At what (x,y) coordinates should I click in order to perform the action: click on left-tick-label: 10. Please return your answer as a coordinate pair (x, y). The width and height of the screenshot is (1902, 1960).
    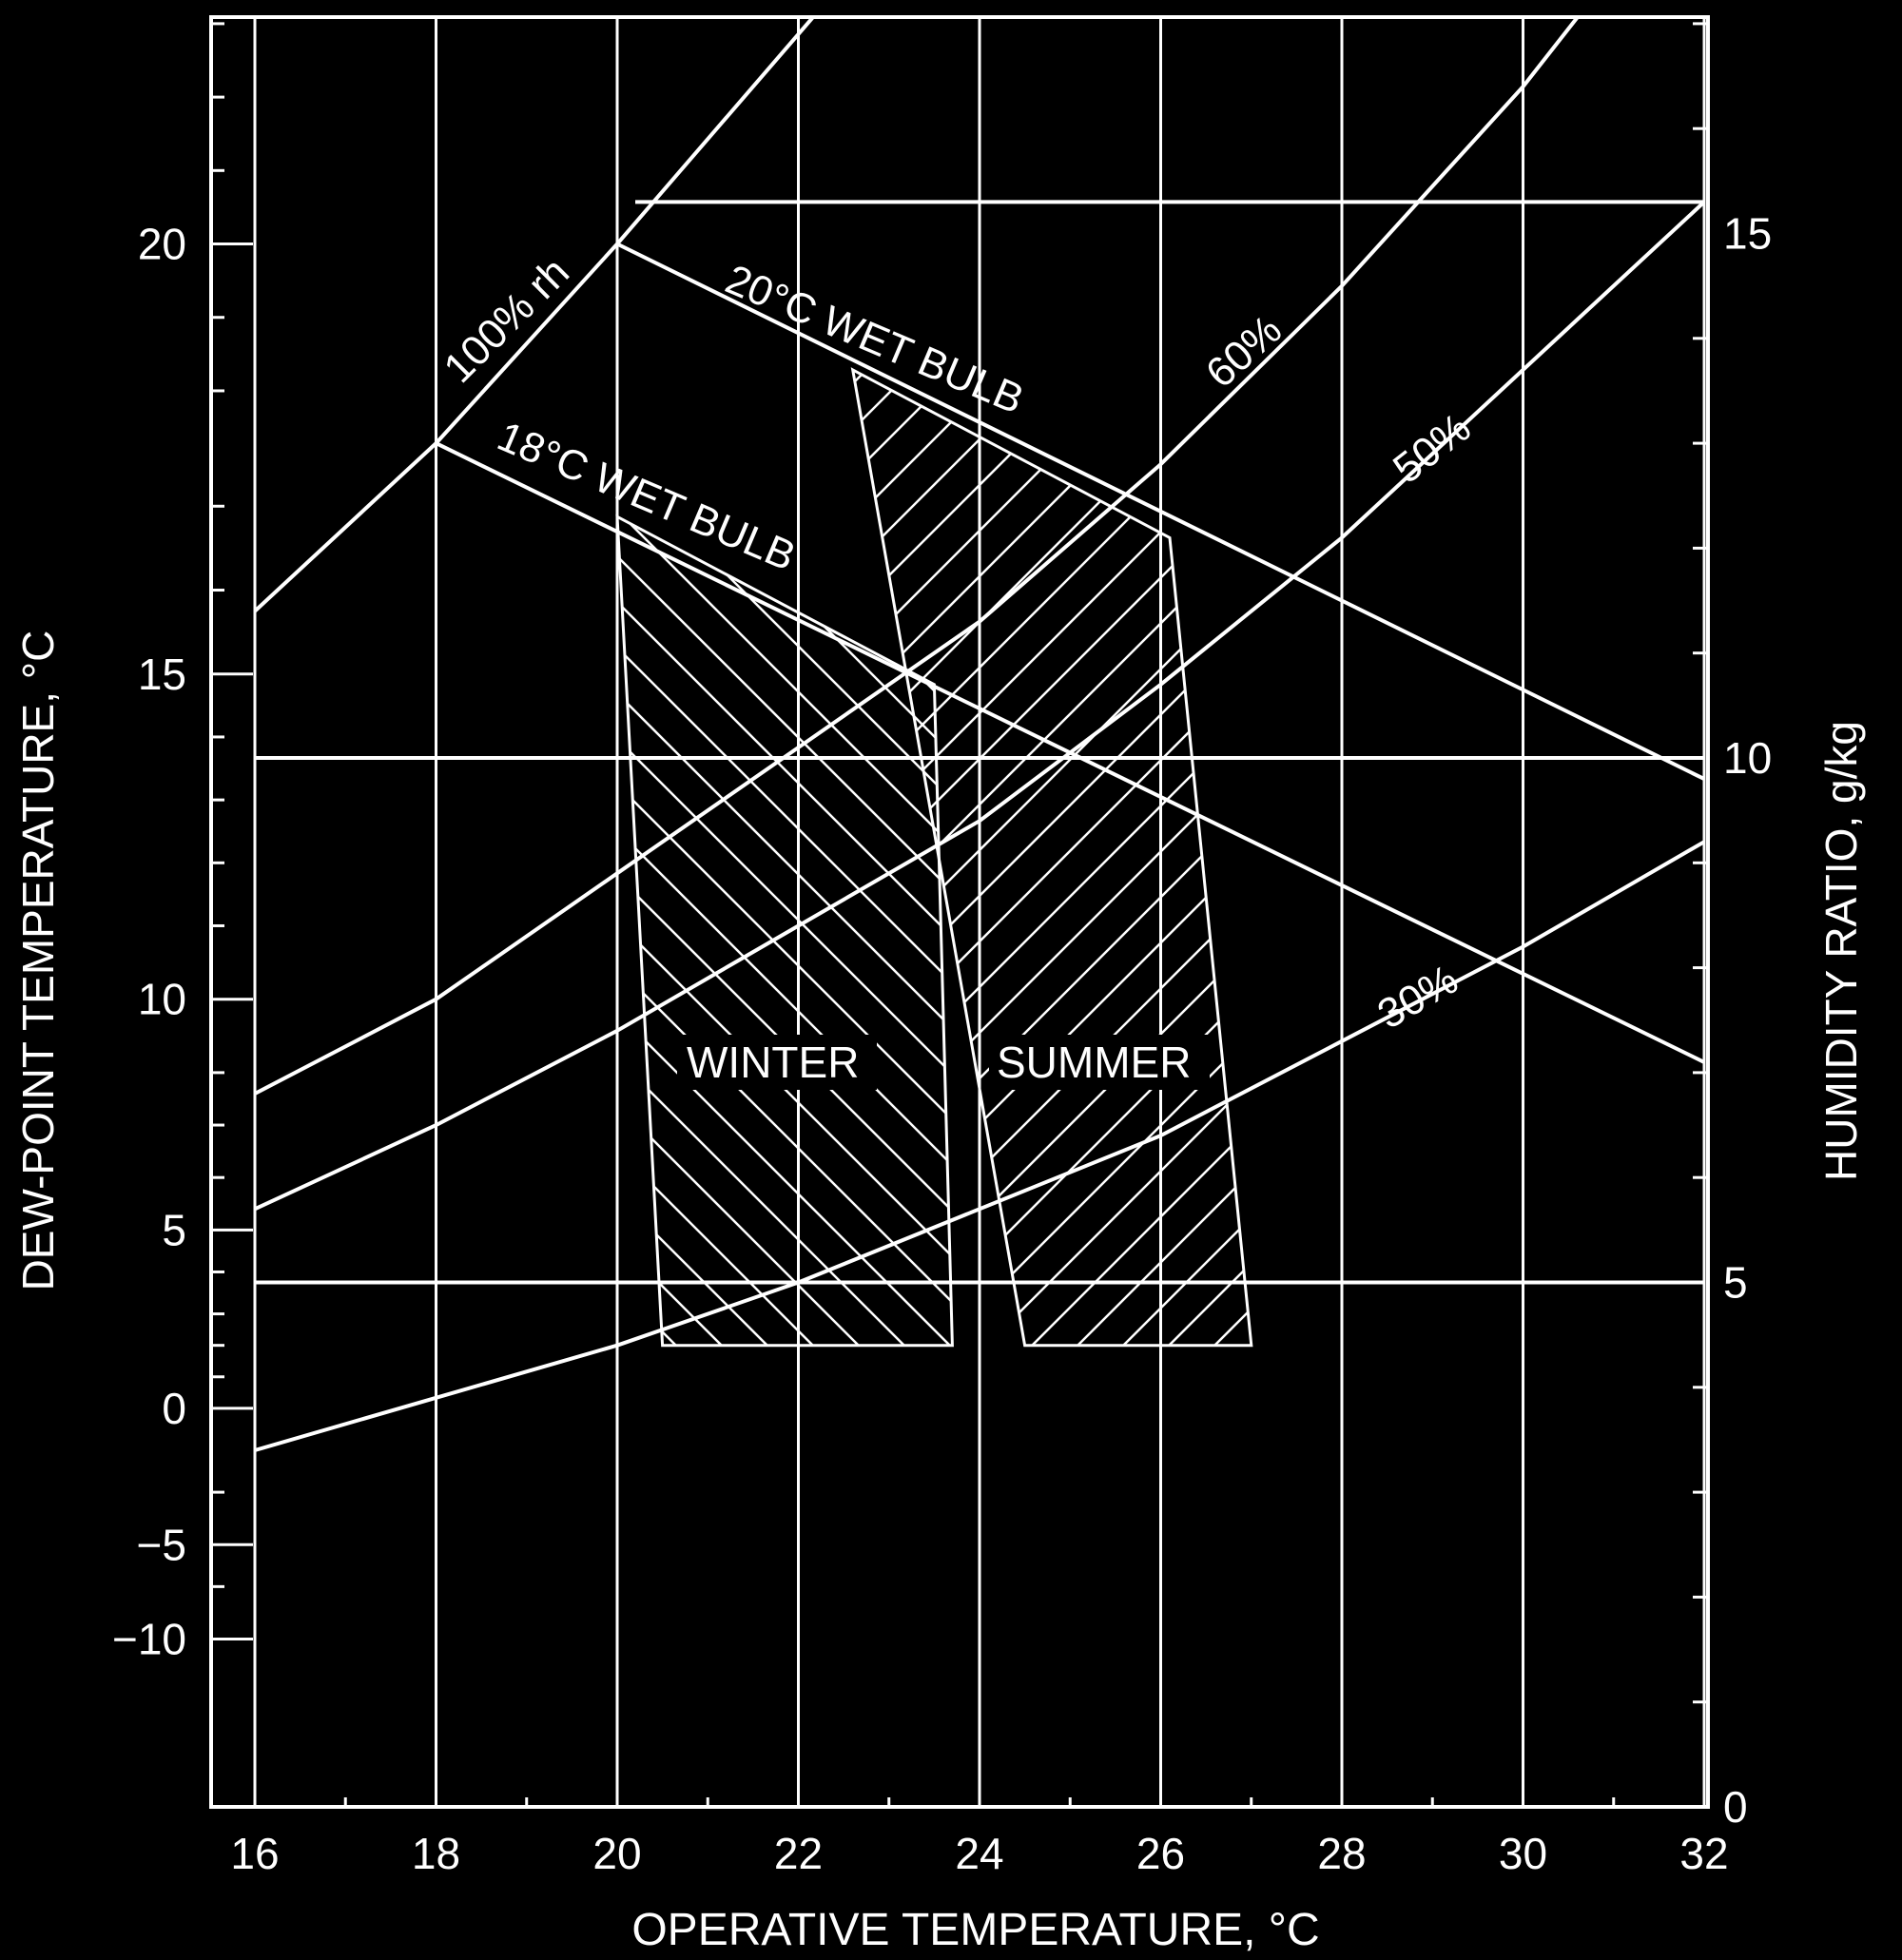
    Looking at the image, I should click on (162, 999).